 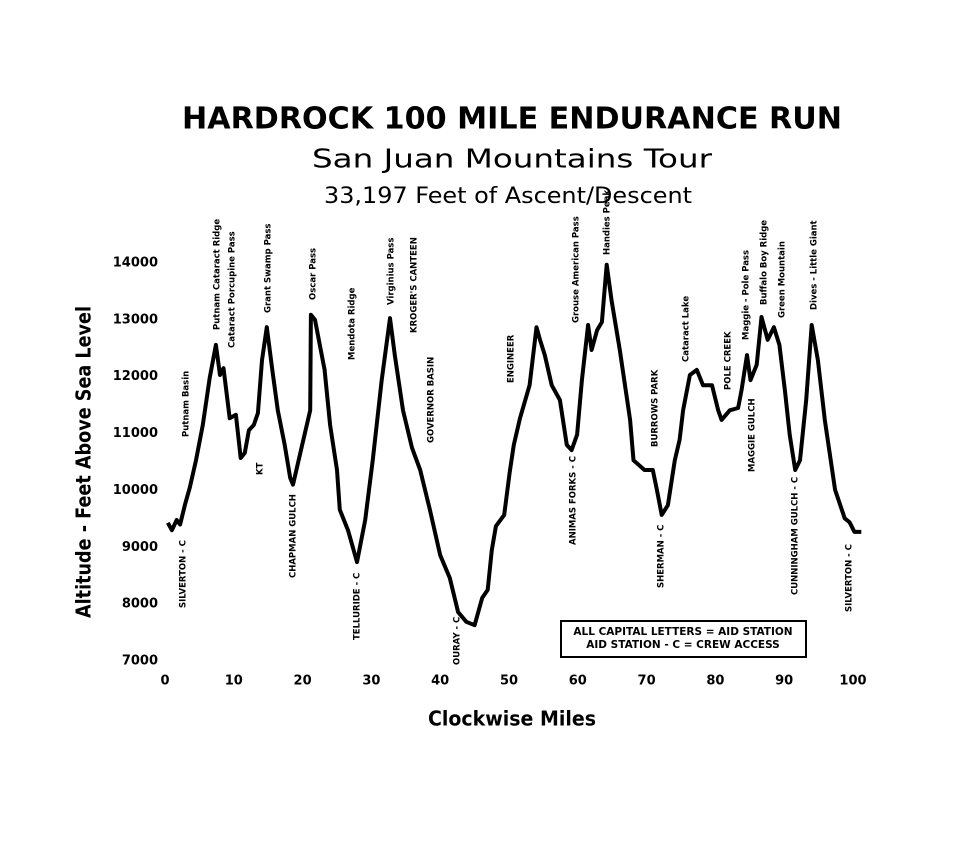 What do you see at coordinates (682, 645) in the screenshot?
I see `note: AID STATION - C = CREW ACCESS` at bounding box center [682, 645].